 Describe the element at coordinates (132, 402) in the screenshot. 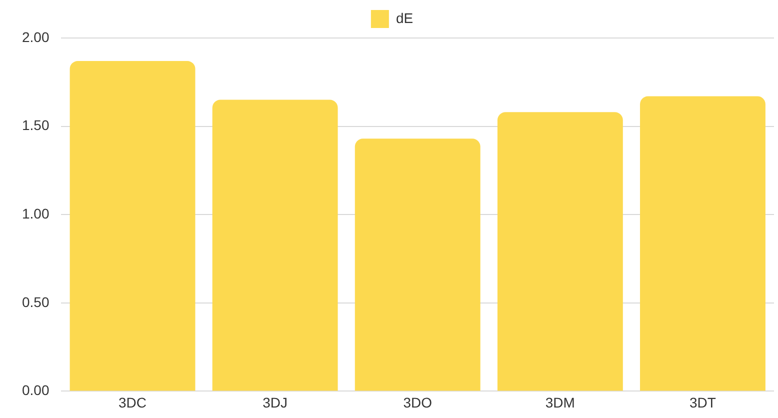

I see `x-tick-label: 3DC` at that location.